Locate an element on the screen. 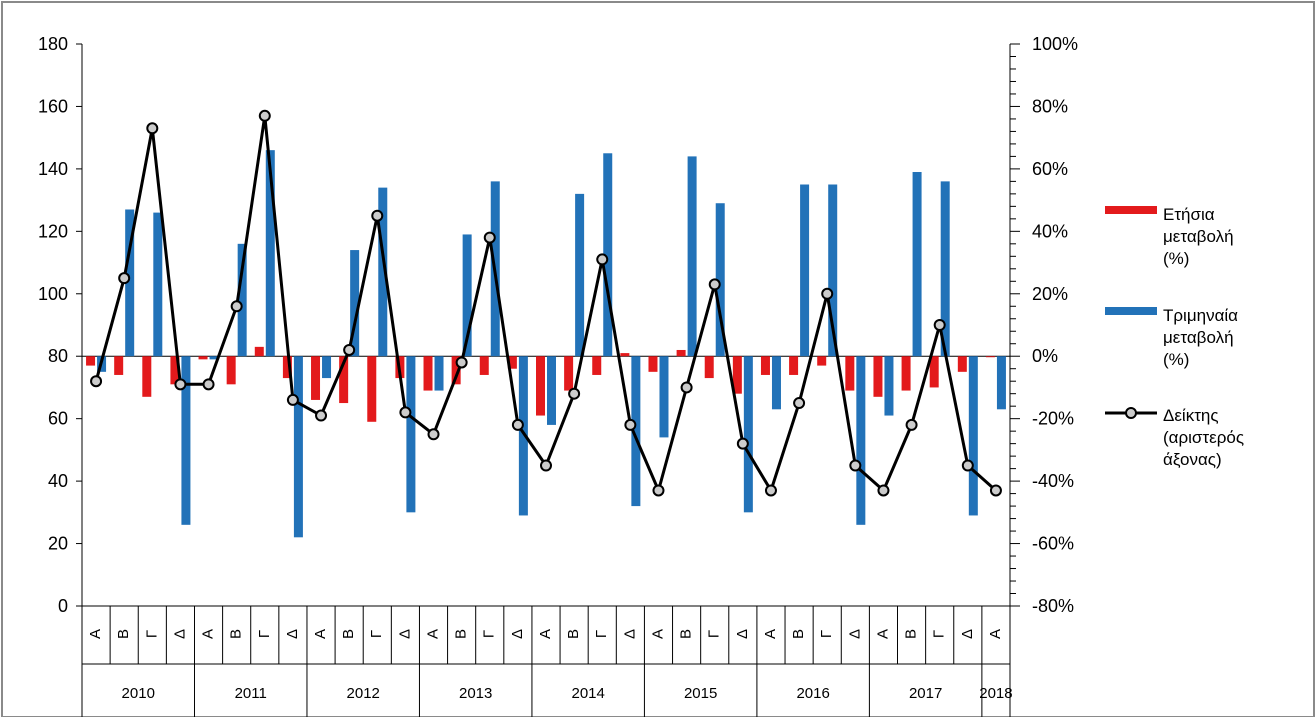 The width and height of the screenshot is (1316, 722). right-tick-label: 0% is located at coordinates (1045, 356).